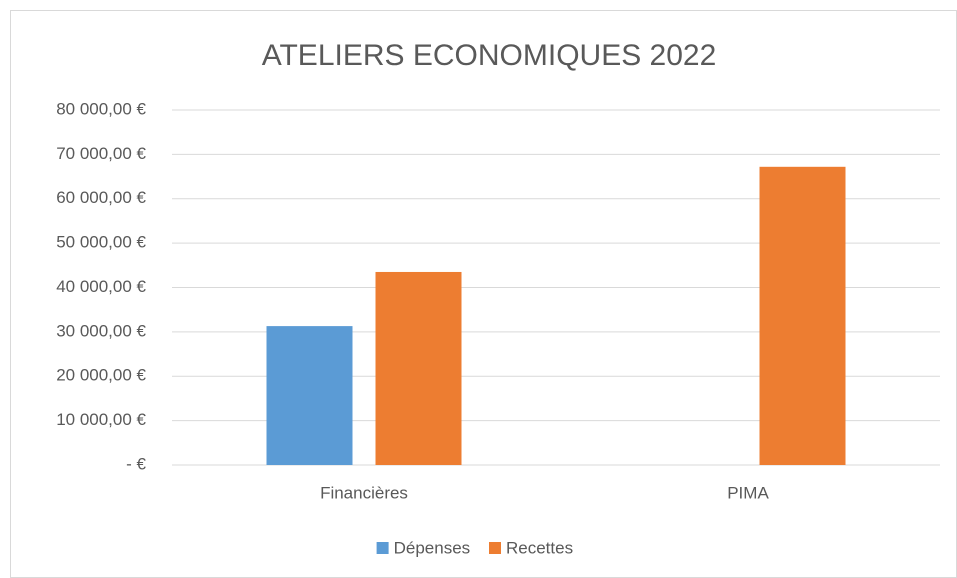  What do you see at coordinates (101, 108) in the screenshot?
I see `y-tick-label: 80 000,00 €` at bounding box center [101, 108].